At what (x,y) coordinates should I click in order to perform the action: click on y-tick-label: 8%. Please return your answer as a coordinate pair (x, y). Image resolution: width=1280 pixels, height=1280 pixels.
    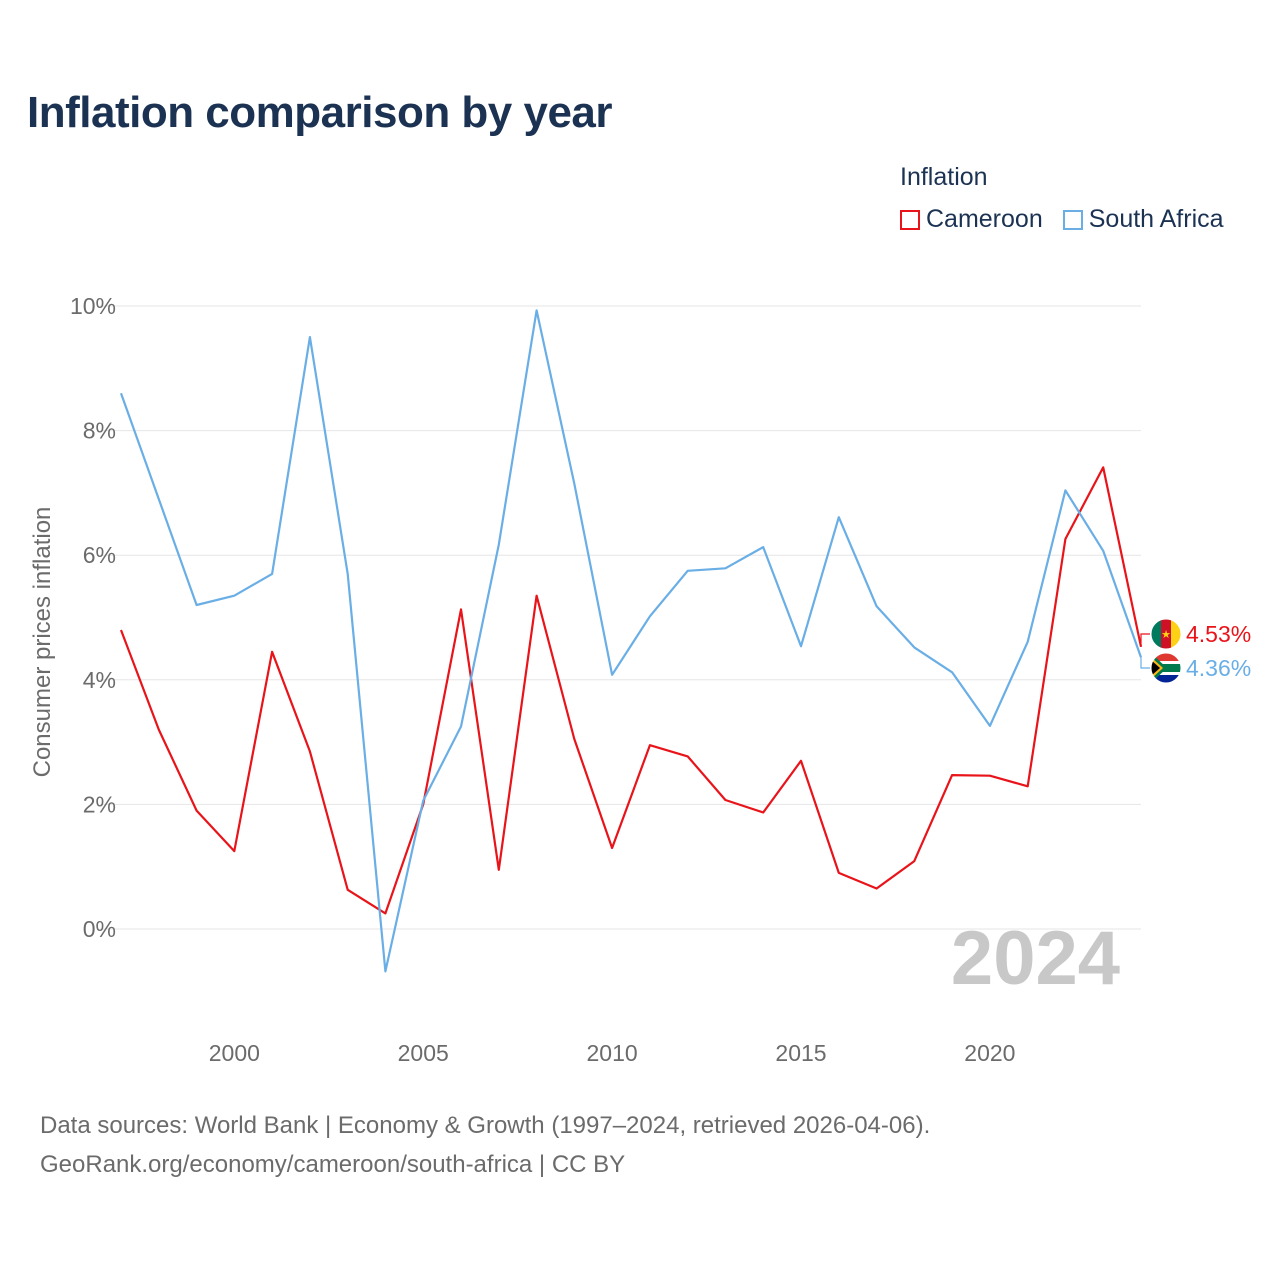
    Looking at the image, I should click on (99, 431).